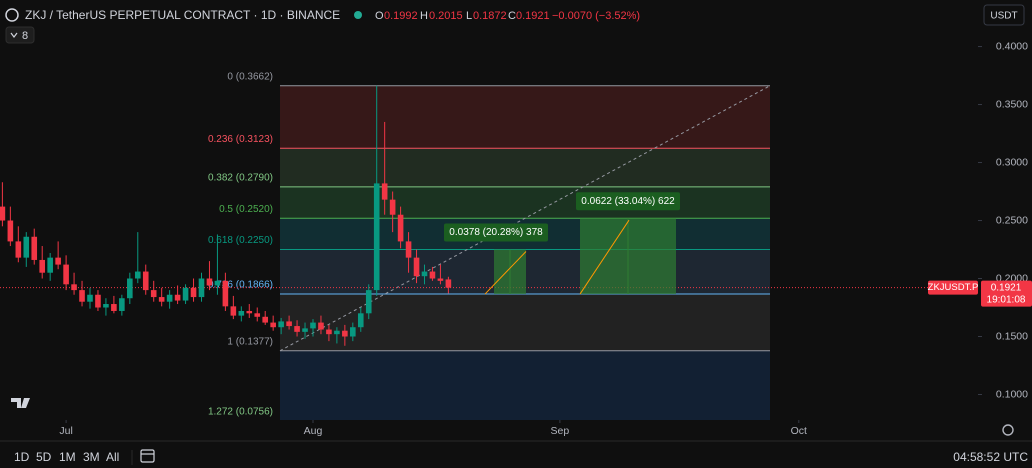 This screenshot has height=468, width=1032. Describe the element at coordinates (250, 341) in the screenshot. I see `fib-label: 1 (0.1377)` at that location.